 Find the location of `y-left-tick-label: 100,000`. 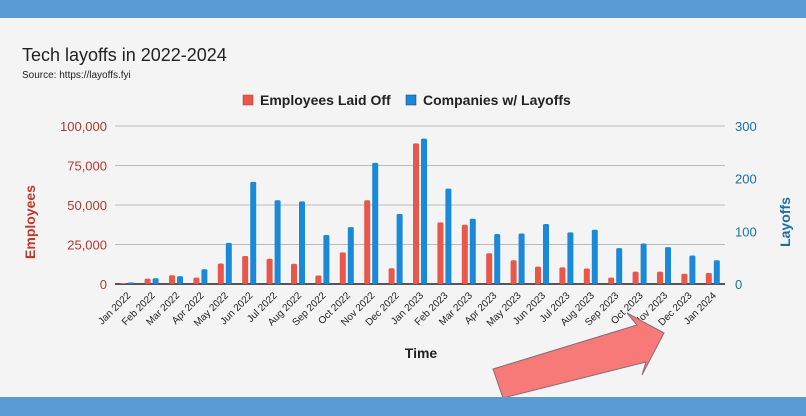

y-left-tick-label: 100,000 is located at coordinates (83, 126).